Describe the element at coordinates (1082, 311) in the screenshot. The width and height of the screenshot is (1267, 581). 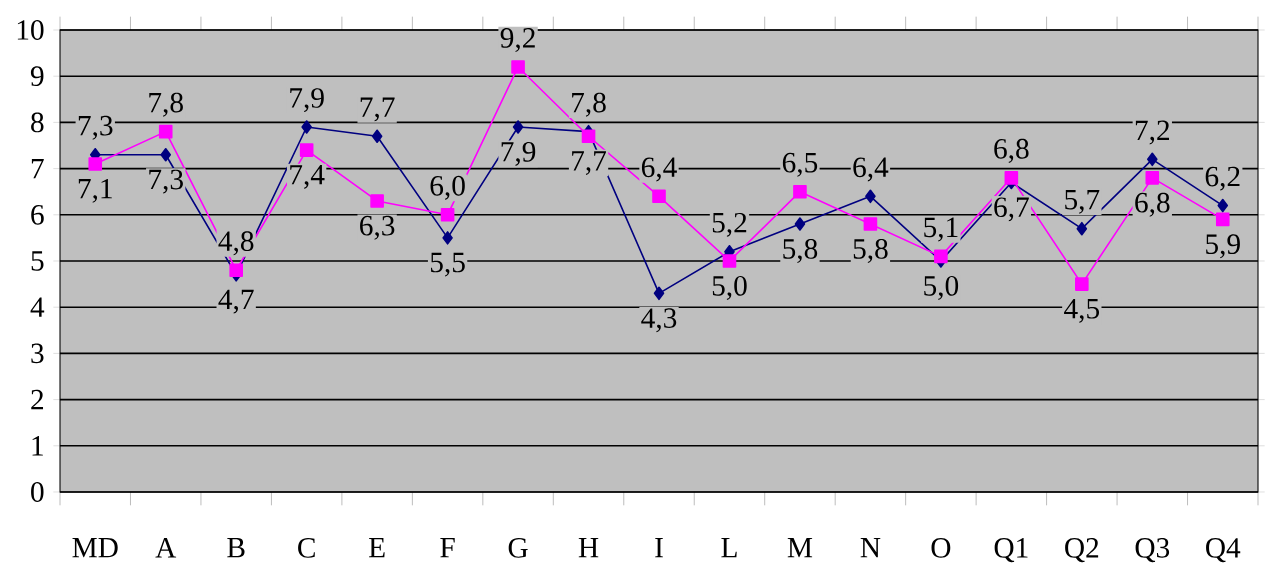
I see `data-label: 4,5` at that location.